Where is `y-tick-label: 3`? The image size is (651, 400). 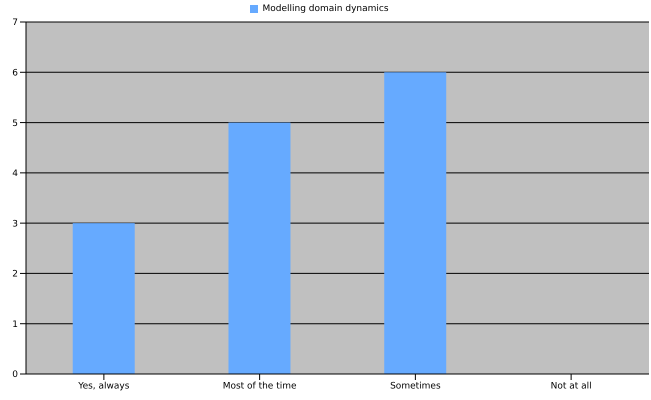
y-tick-label: 3 is located at coordinates (15, 224).